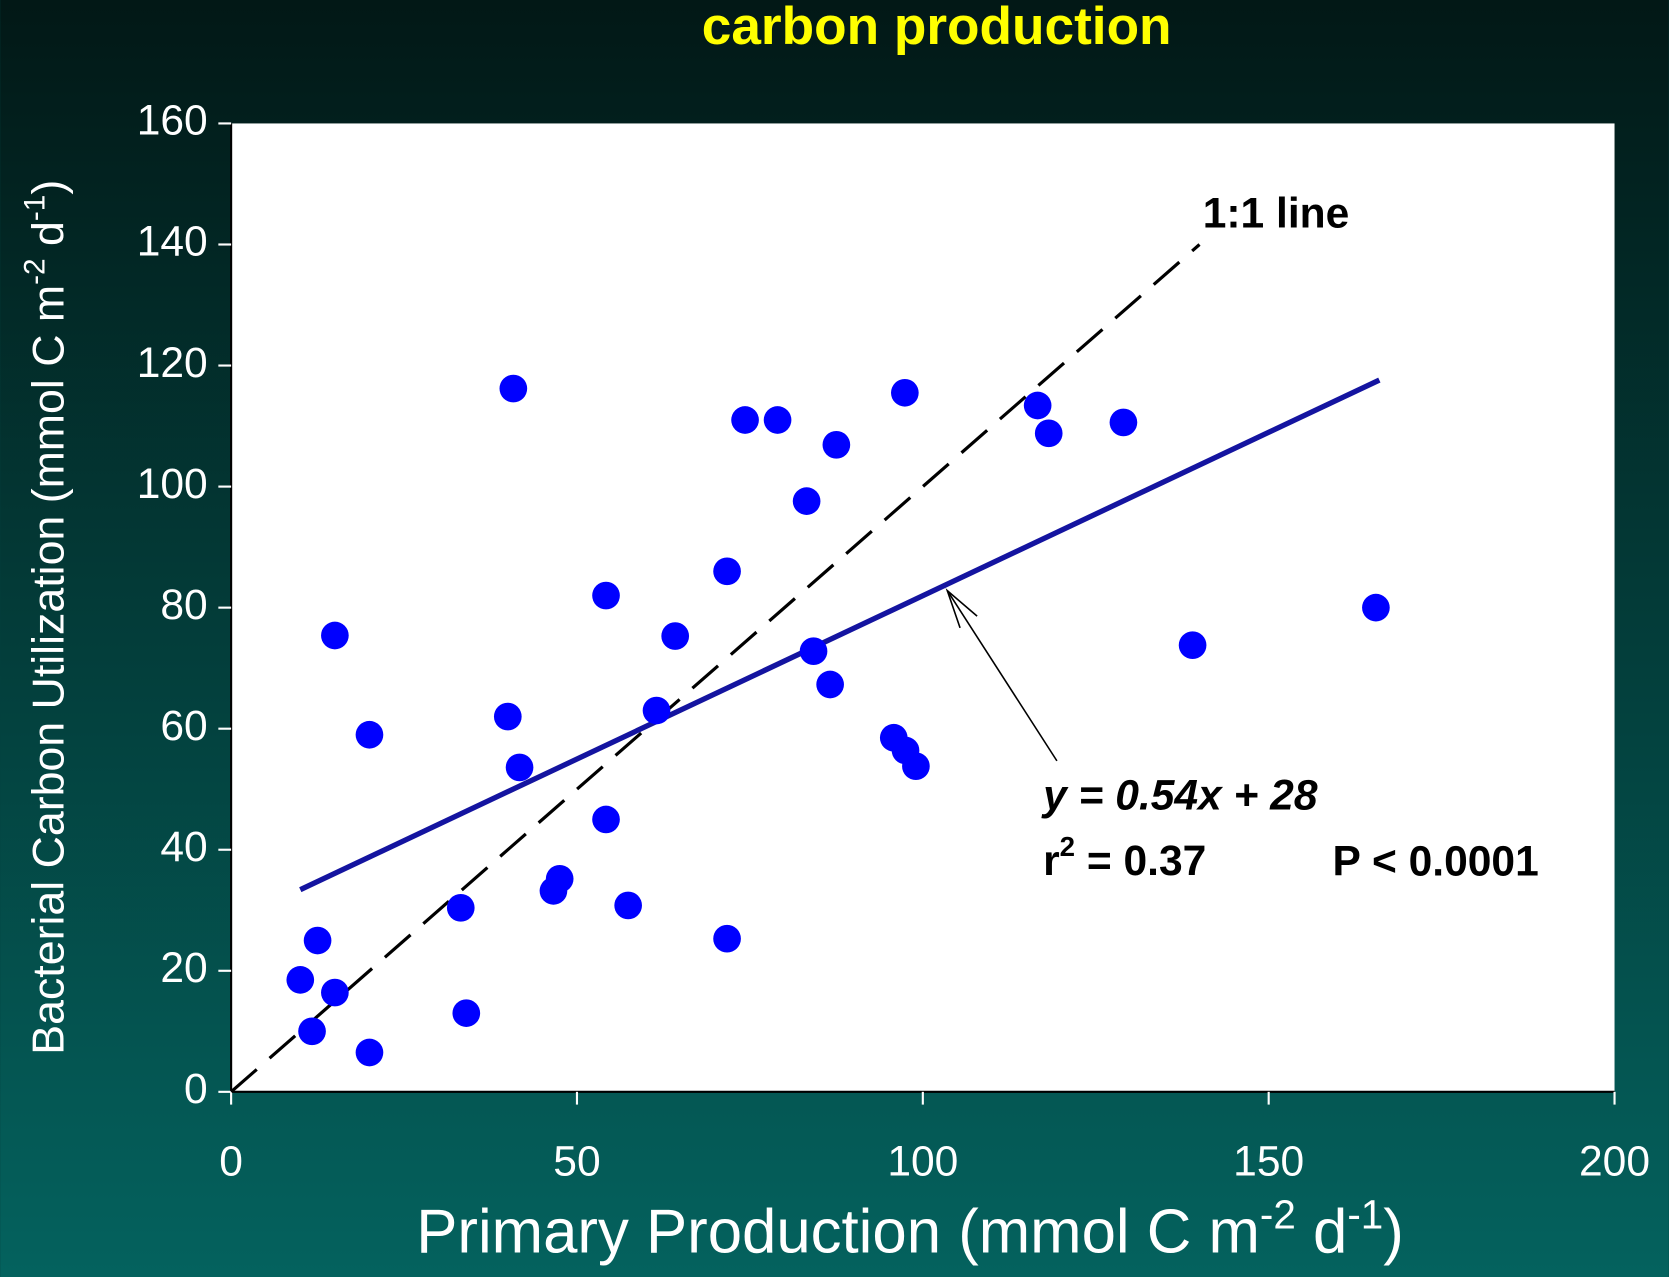 This screenshot has width=1669, height=1277. Describe the element at coordinates (48, 670) in the screenshot. I see `y-label-part: Bacterial Carbon Utilization (mmol C m` at that location.